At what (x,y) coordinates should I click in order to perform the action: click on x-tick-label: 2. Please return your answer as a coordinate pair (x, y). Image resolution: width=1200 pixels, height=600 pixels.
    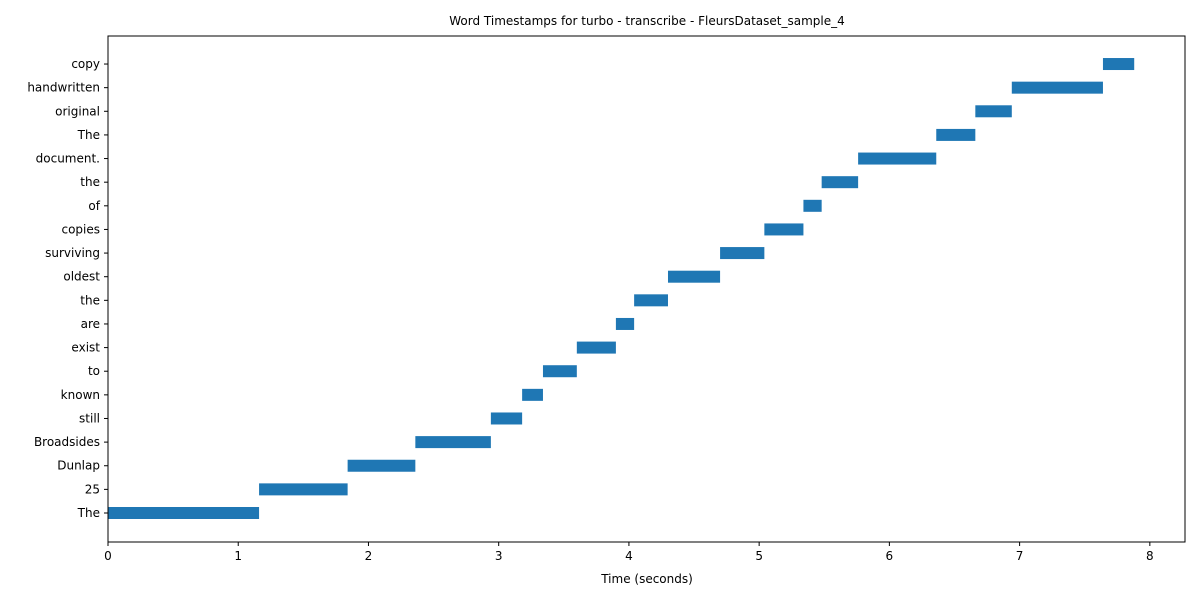
    Looking at the image, I should click on (369, 556).